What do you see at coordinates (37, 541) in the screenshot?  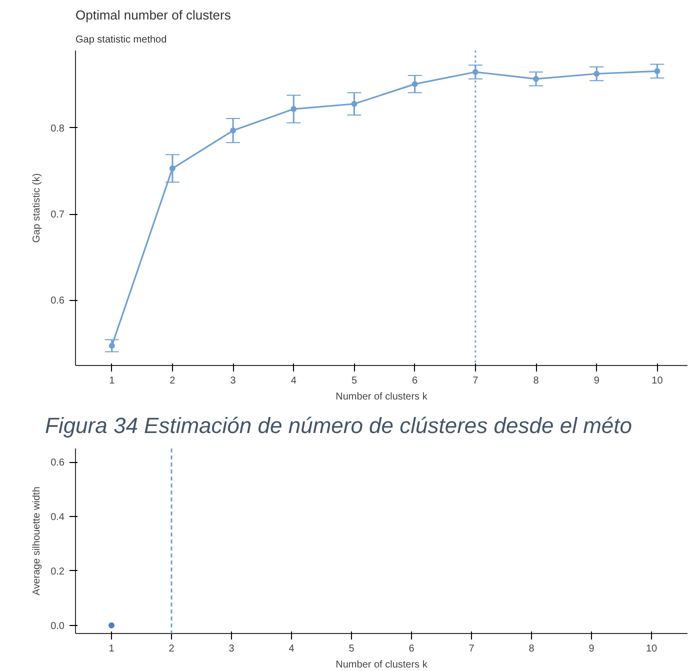 I see `y-axis-title: Average silhouette width` at bounding box center [37, 541].